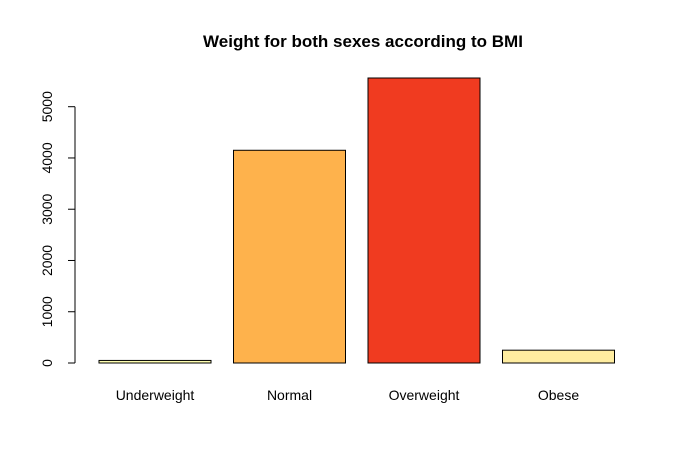 This screenshot has height=464, width=676. Describe the element at coordinates (348, 395) in the screenshot. I see `x-axis-labels: Underweight Normal Overweight Obese` at that location.